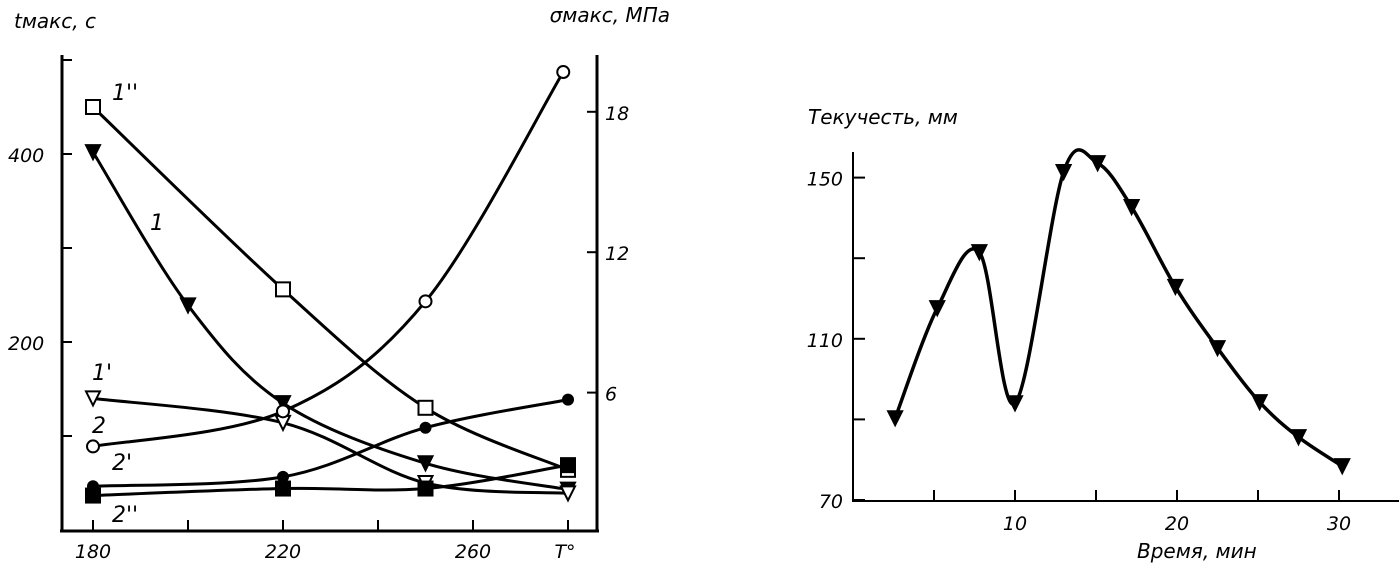 This screenshot has width=1399, height=565. I want to click on y-tick-label: 150, so click(825, 180).